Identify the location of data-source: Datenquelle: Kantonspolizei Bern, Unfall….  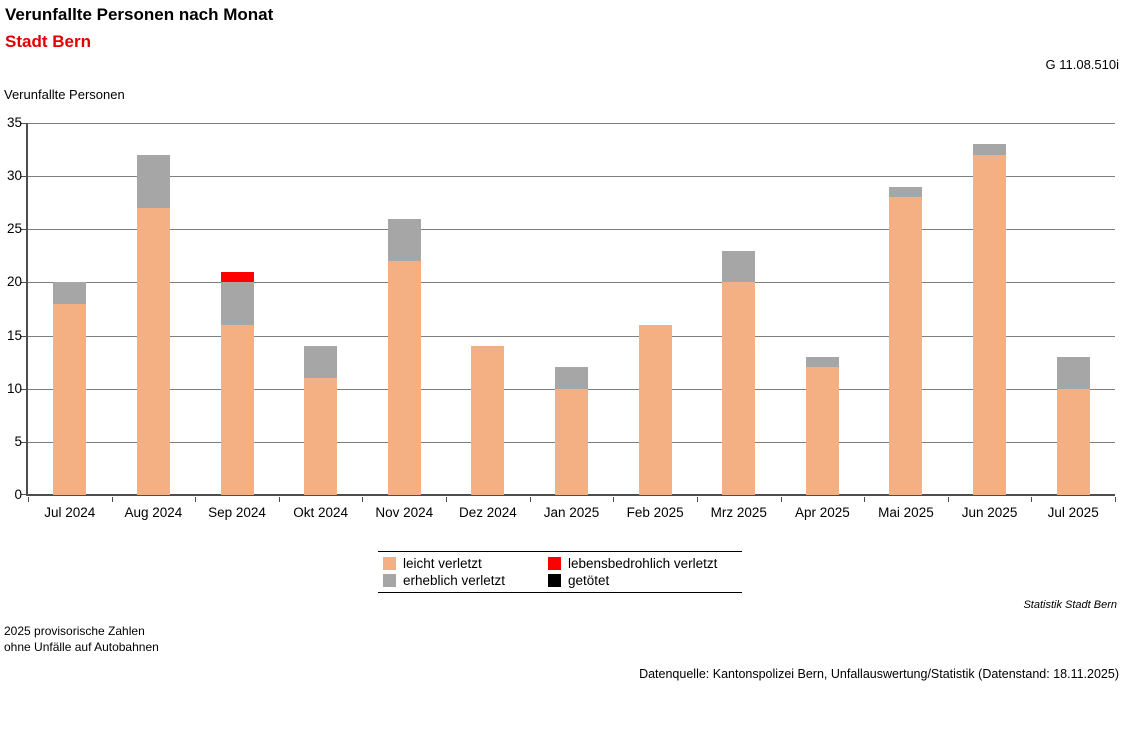
(879, 674).